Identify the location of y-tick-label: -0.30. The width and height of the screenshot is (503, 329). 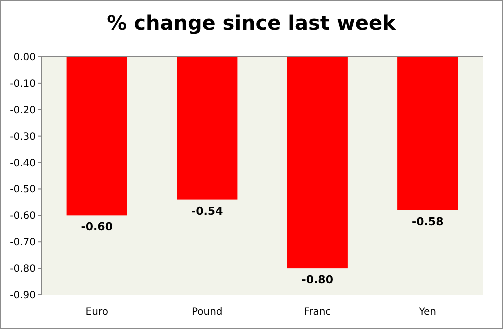
(23, 137).